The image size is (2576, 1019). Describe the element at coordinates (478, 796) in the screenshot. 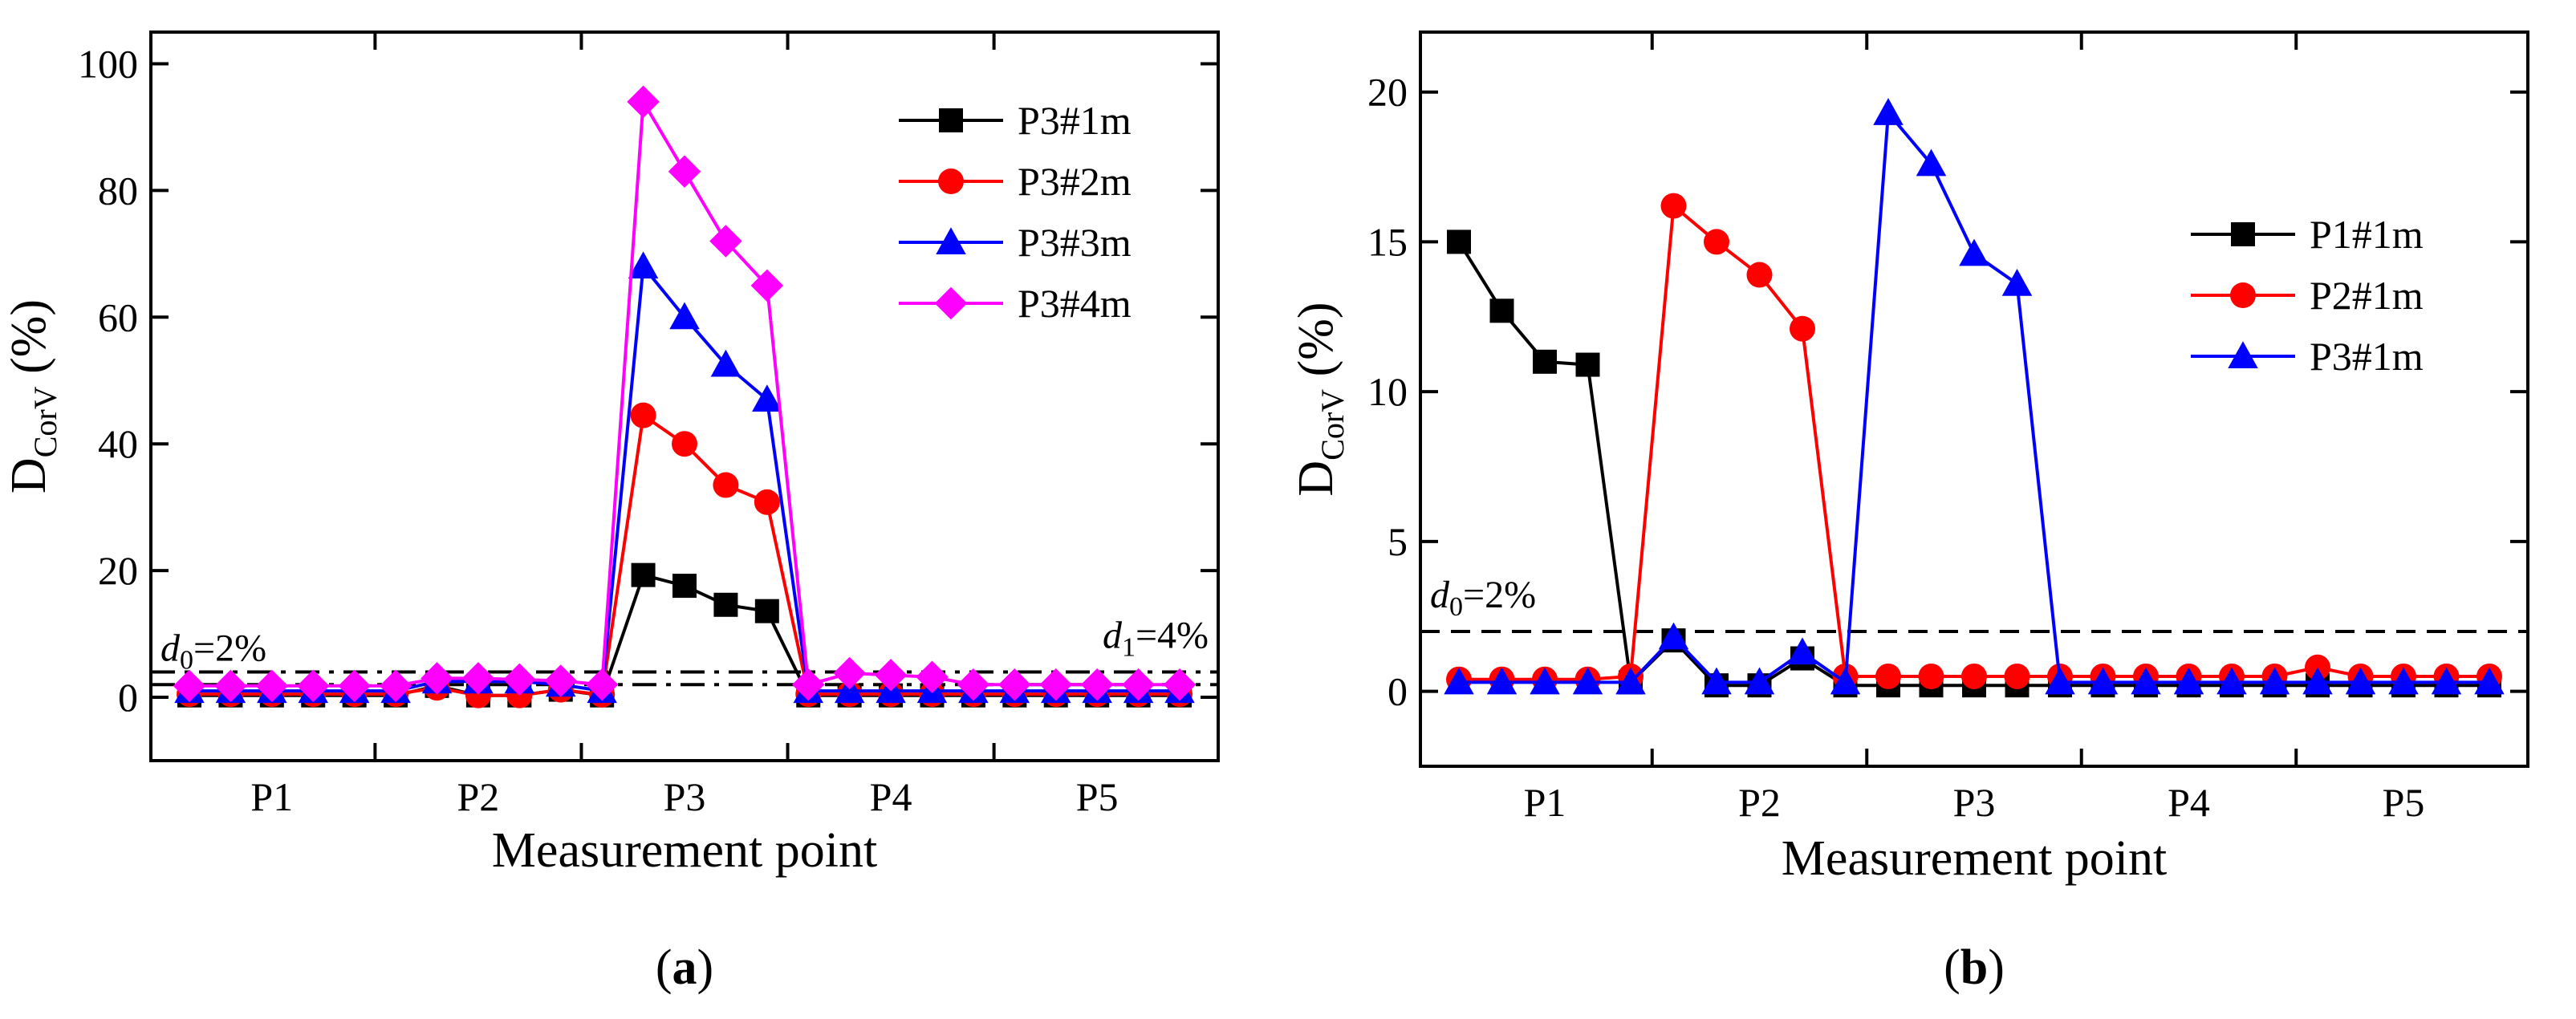

I see `chart-a-x-tick-label: P2` at that location.